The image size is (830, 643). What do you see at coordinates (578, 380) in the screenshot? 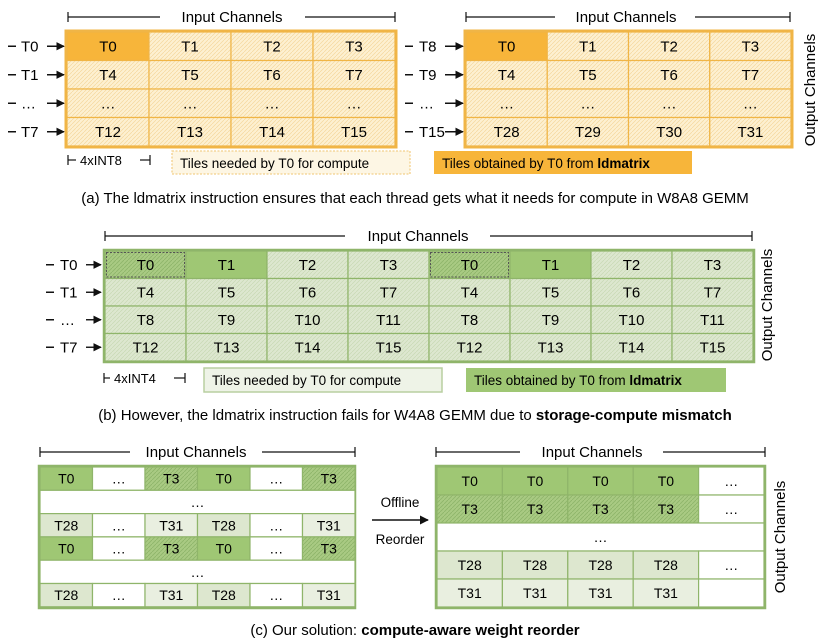
I see `panel-b-legend-obtained: Tiles obtained by T0 from ldmatrix` at bounding box center [578, 380].